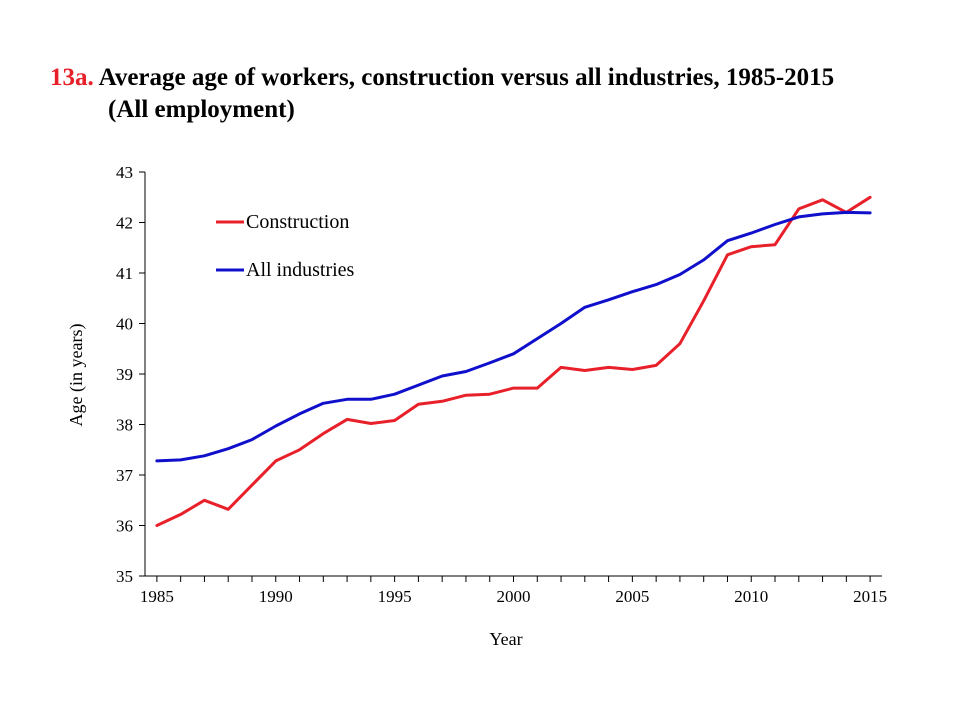  Describe the element at coordinates (157, 596) in the screenshot. I see `x-tick-label: 1985` at that location.